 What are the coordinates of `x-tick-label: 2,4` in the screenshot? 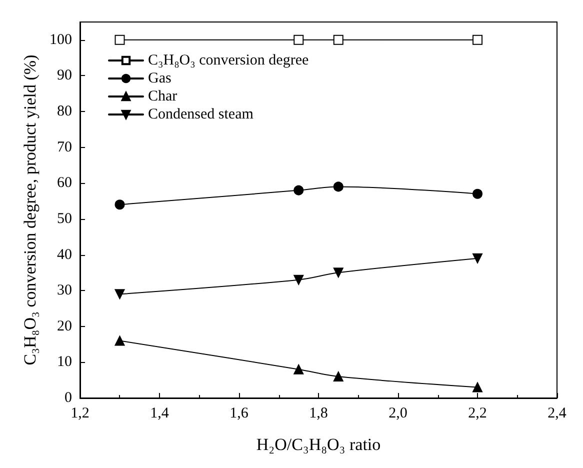 It's located at (557, 414).